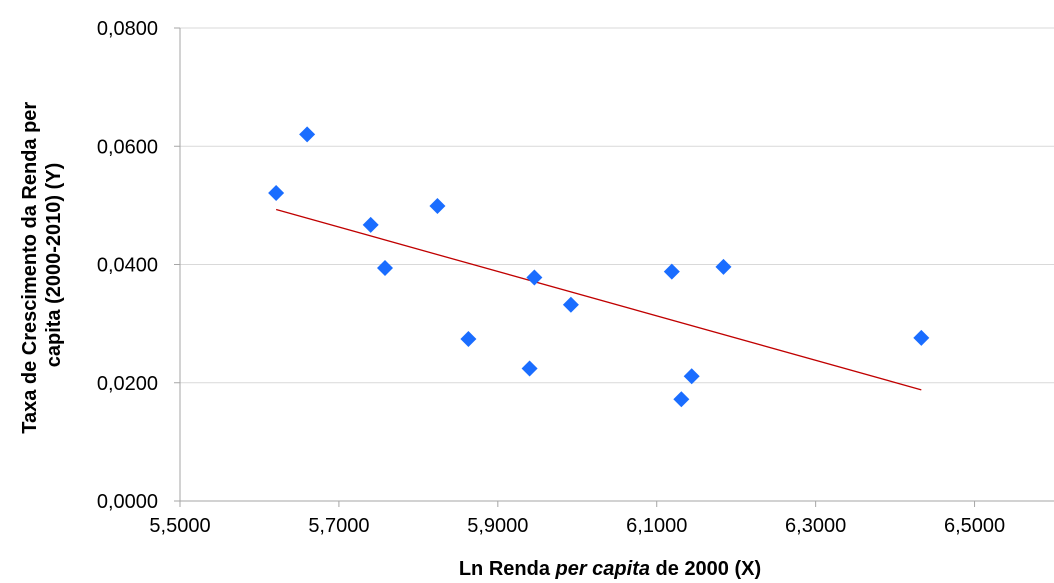  Describe the element at coordinates (602, 569) in the screenshot. I see `x-axis-title-part-1: per capita` at that location.